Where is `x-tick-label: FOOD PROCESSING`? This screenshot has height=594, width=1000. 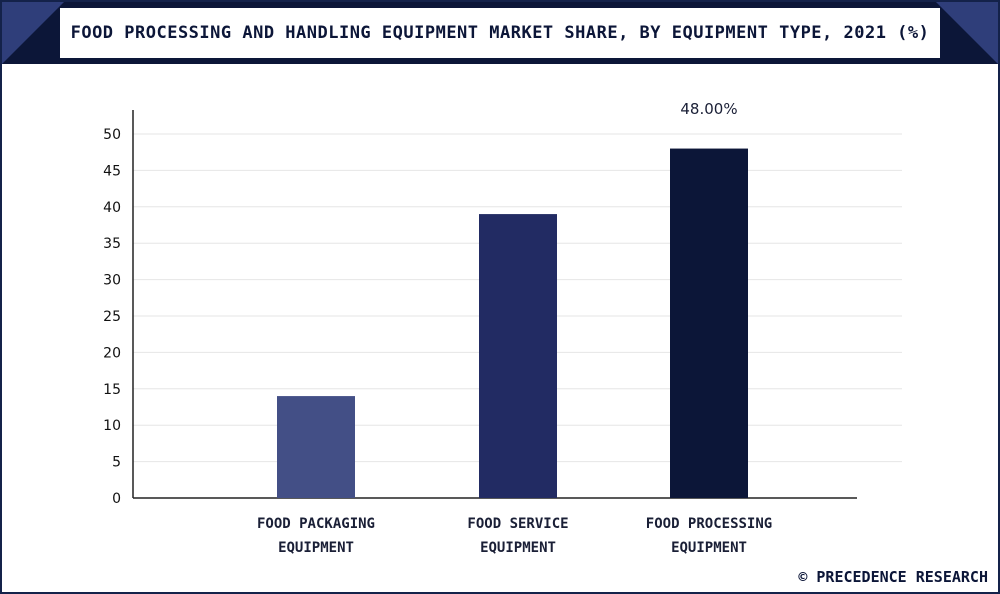 x-tick-label: FOOD PROCESSING is located at coordinates (709, 524).